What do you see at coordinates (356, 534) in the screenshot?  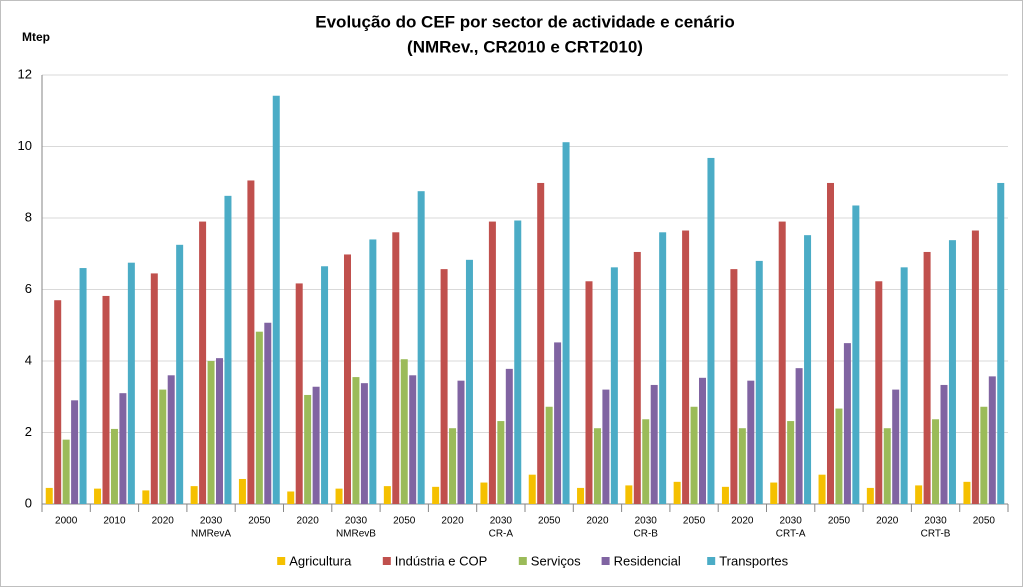 I see `x-group-label: NMRevB` at bounding box center [356, 534].